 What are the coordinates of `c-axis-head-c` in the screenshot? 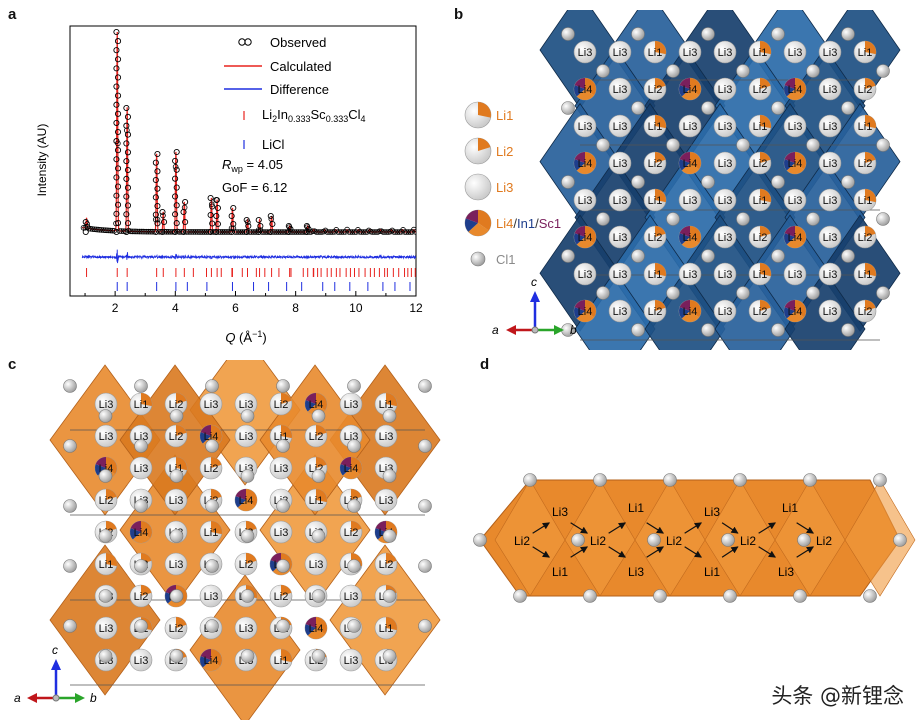 It's located at (56, 664).